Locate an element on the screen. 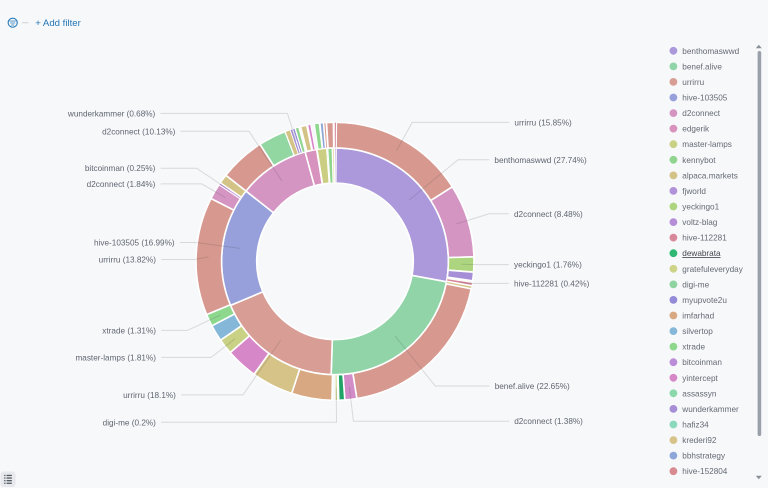 The width and height of the screenshot is (768, 488). svg-text: xtrade (1.31%) is located at coordinates (129, 330).